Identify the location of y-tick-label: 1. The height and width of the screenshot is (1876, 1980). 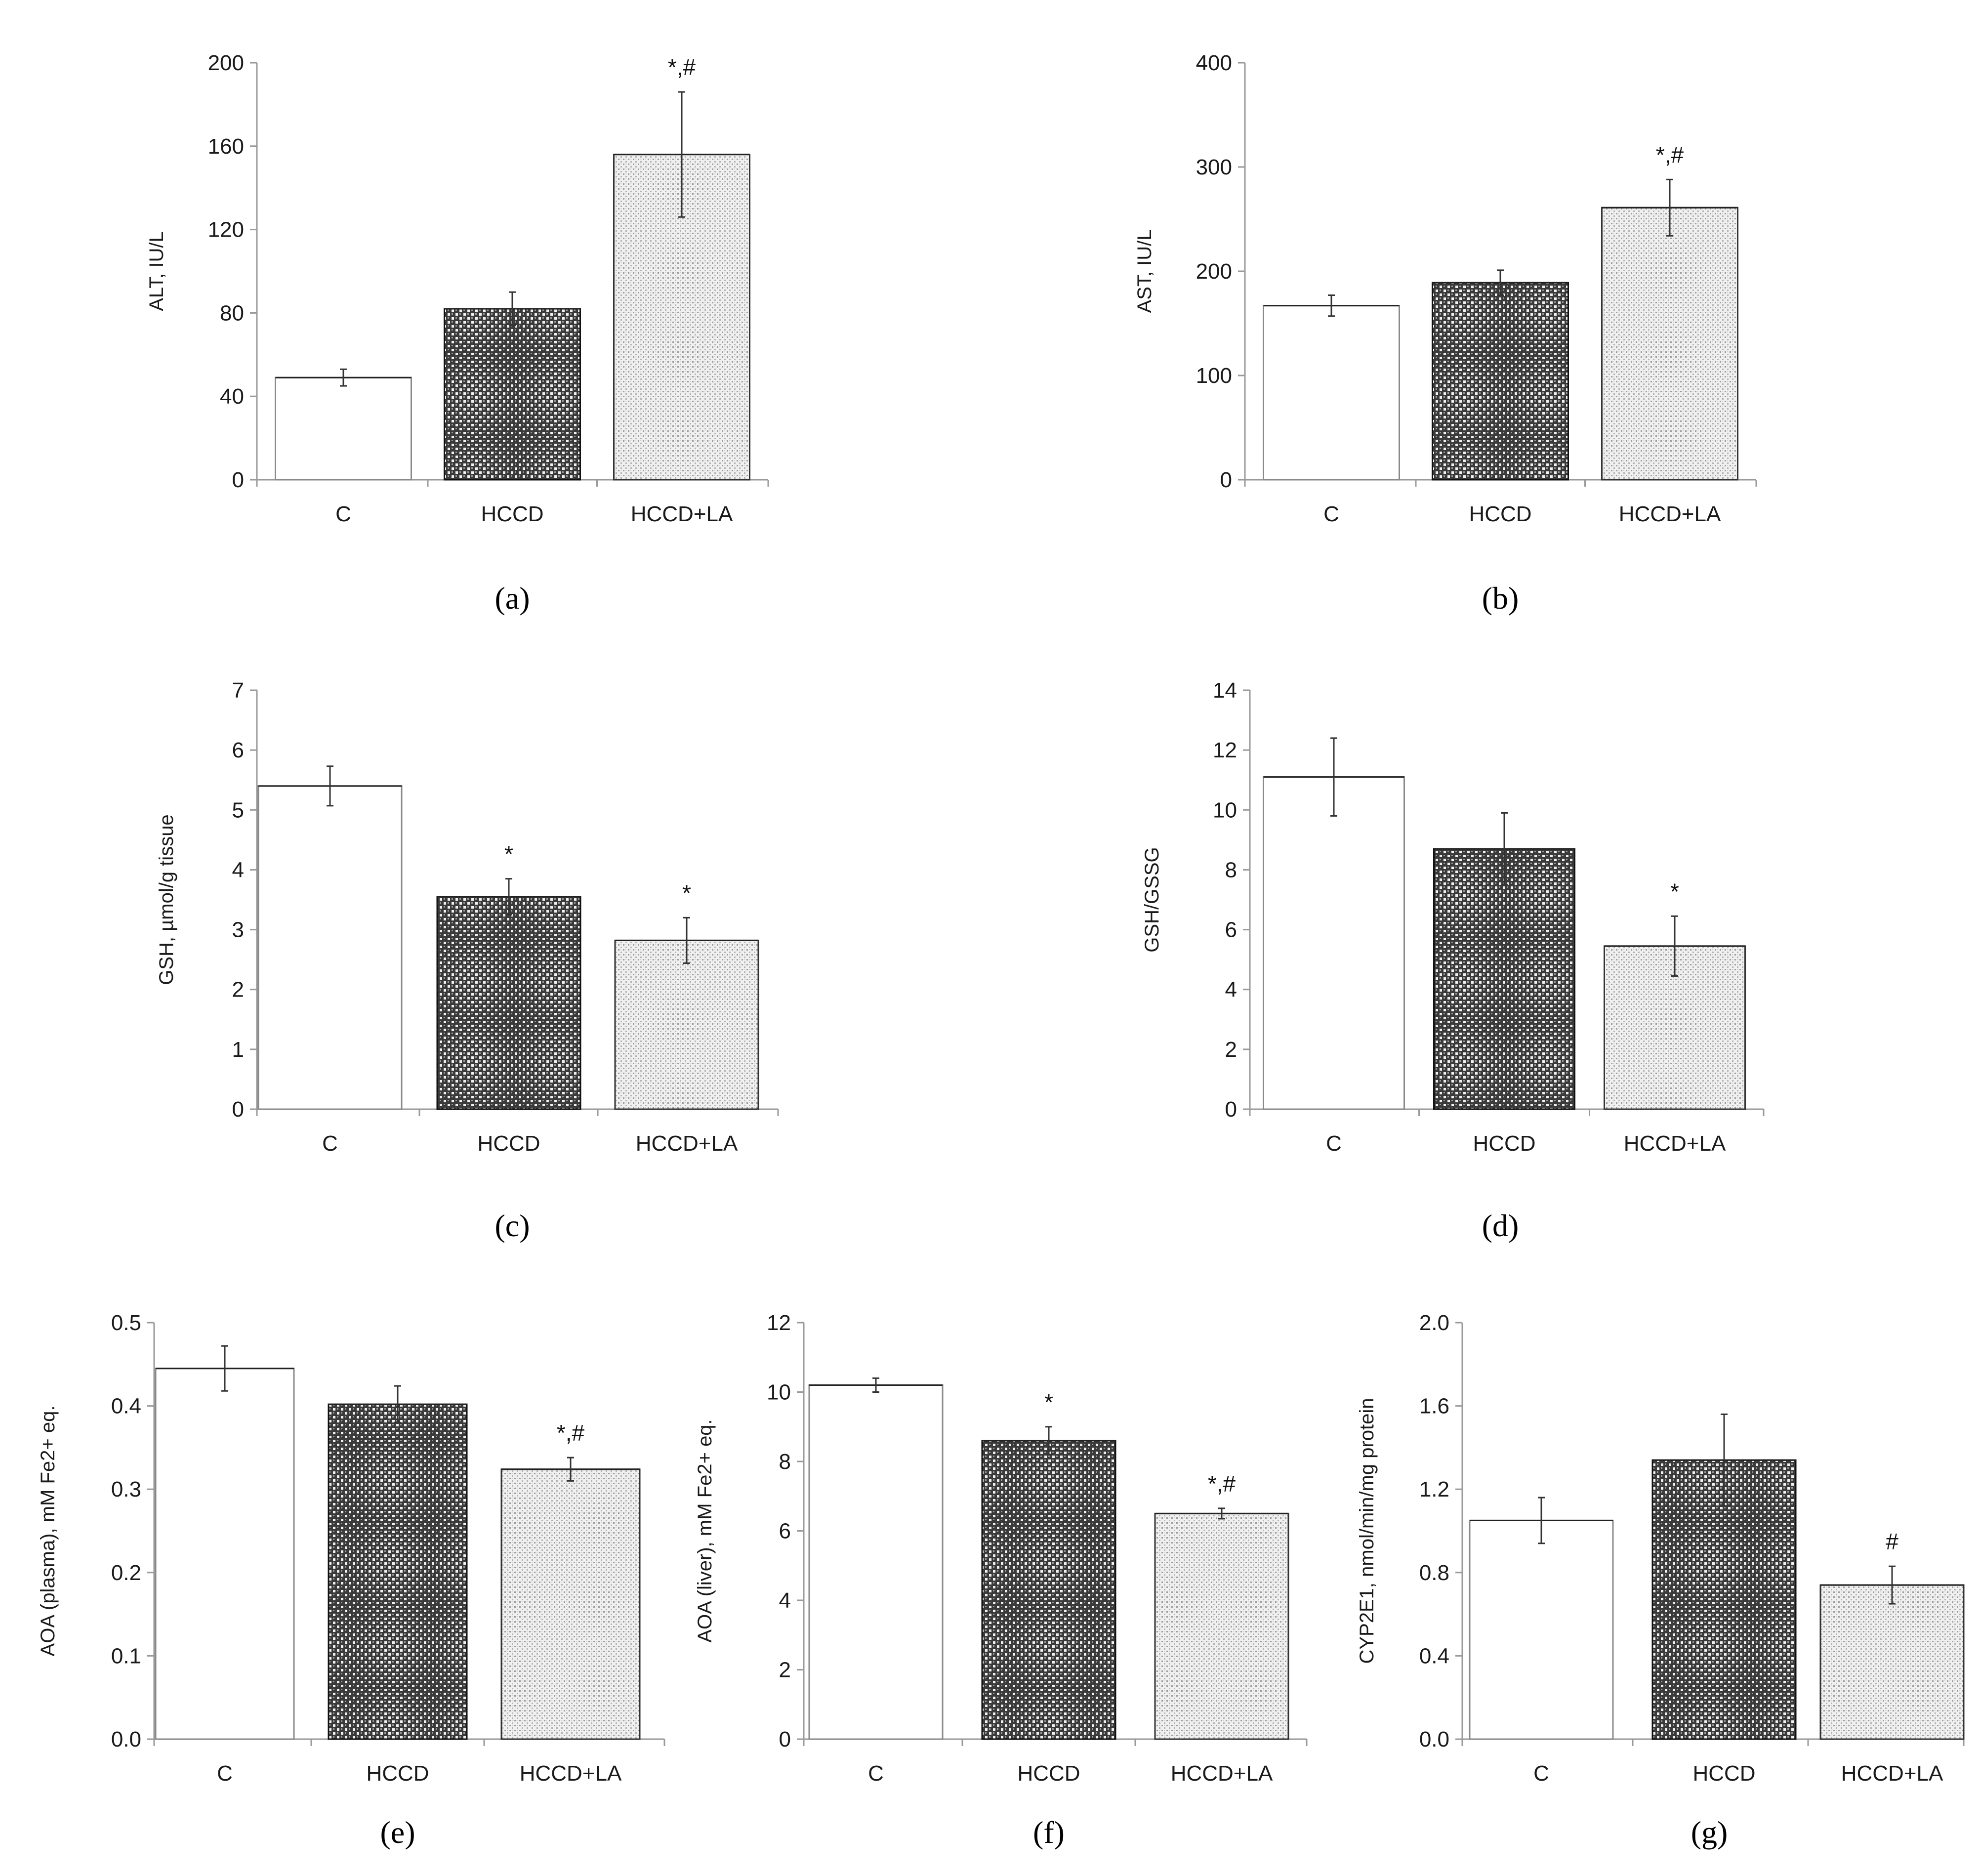
(238, 1050).